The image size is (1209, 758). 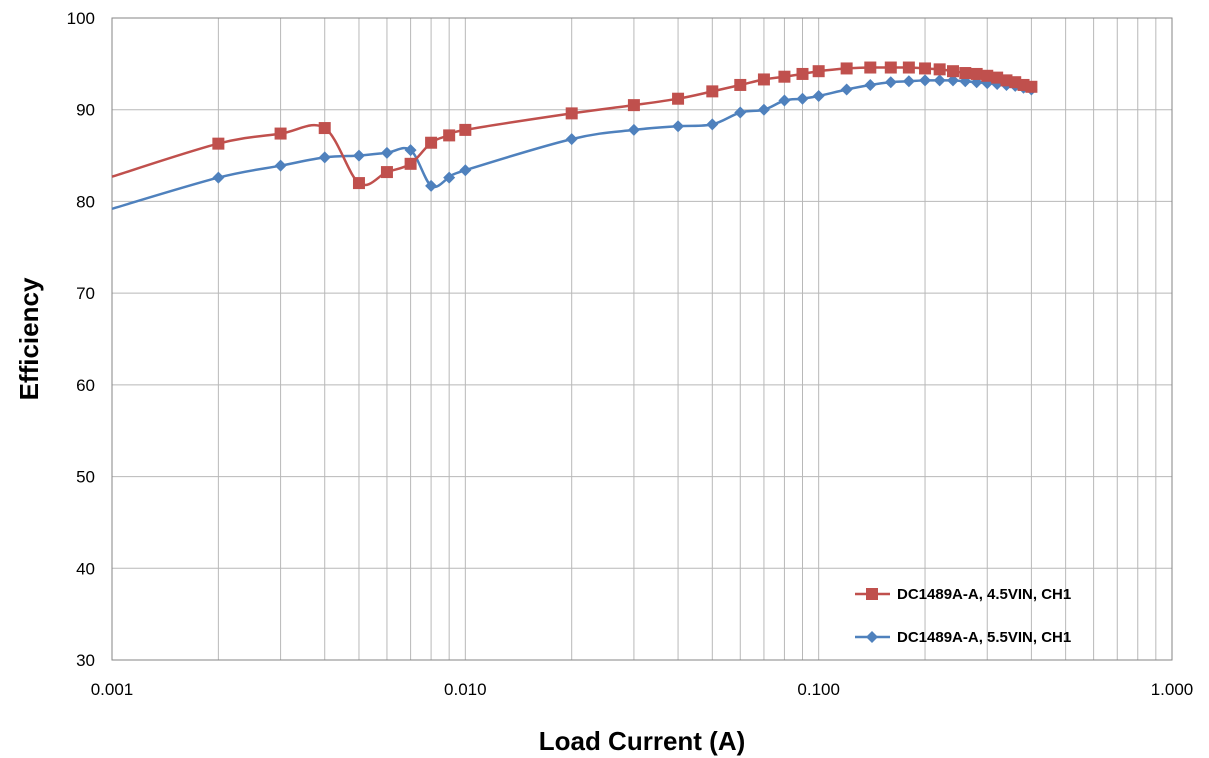 What do you see at coordinates (81, 339) in the screenshot?
I see `y-axis-tick-labels: 30 40 50 60 70 80 90 100` at bounding box center [81, 339].